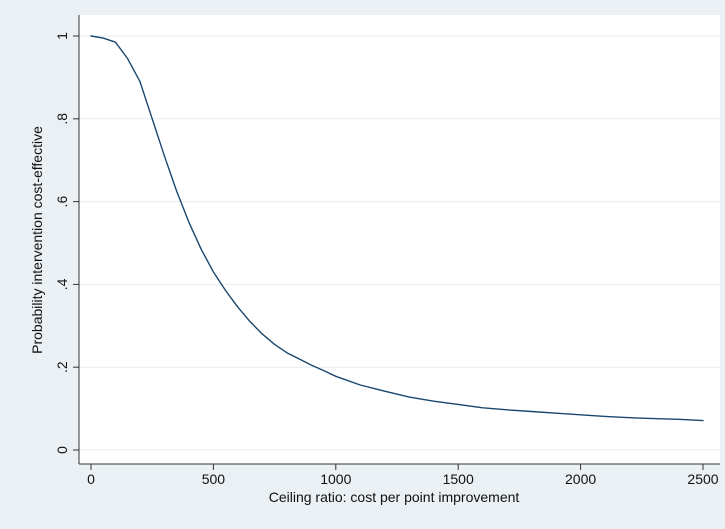  Describe the element at coordinates (702, 479) in the screenshot. I see `x-tick-label-5: 2500` at that location.